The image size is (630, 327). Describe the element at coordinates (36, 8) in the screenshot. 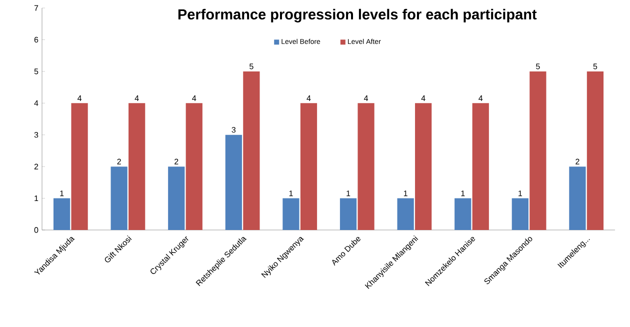

I see `y-tick-label: 7` at that location.